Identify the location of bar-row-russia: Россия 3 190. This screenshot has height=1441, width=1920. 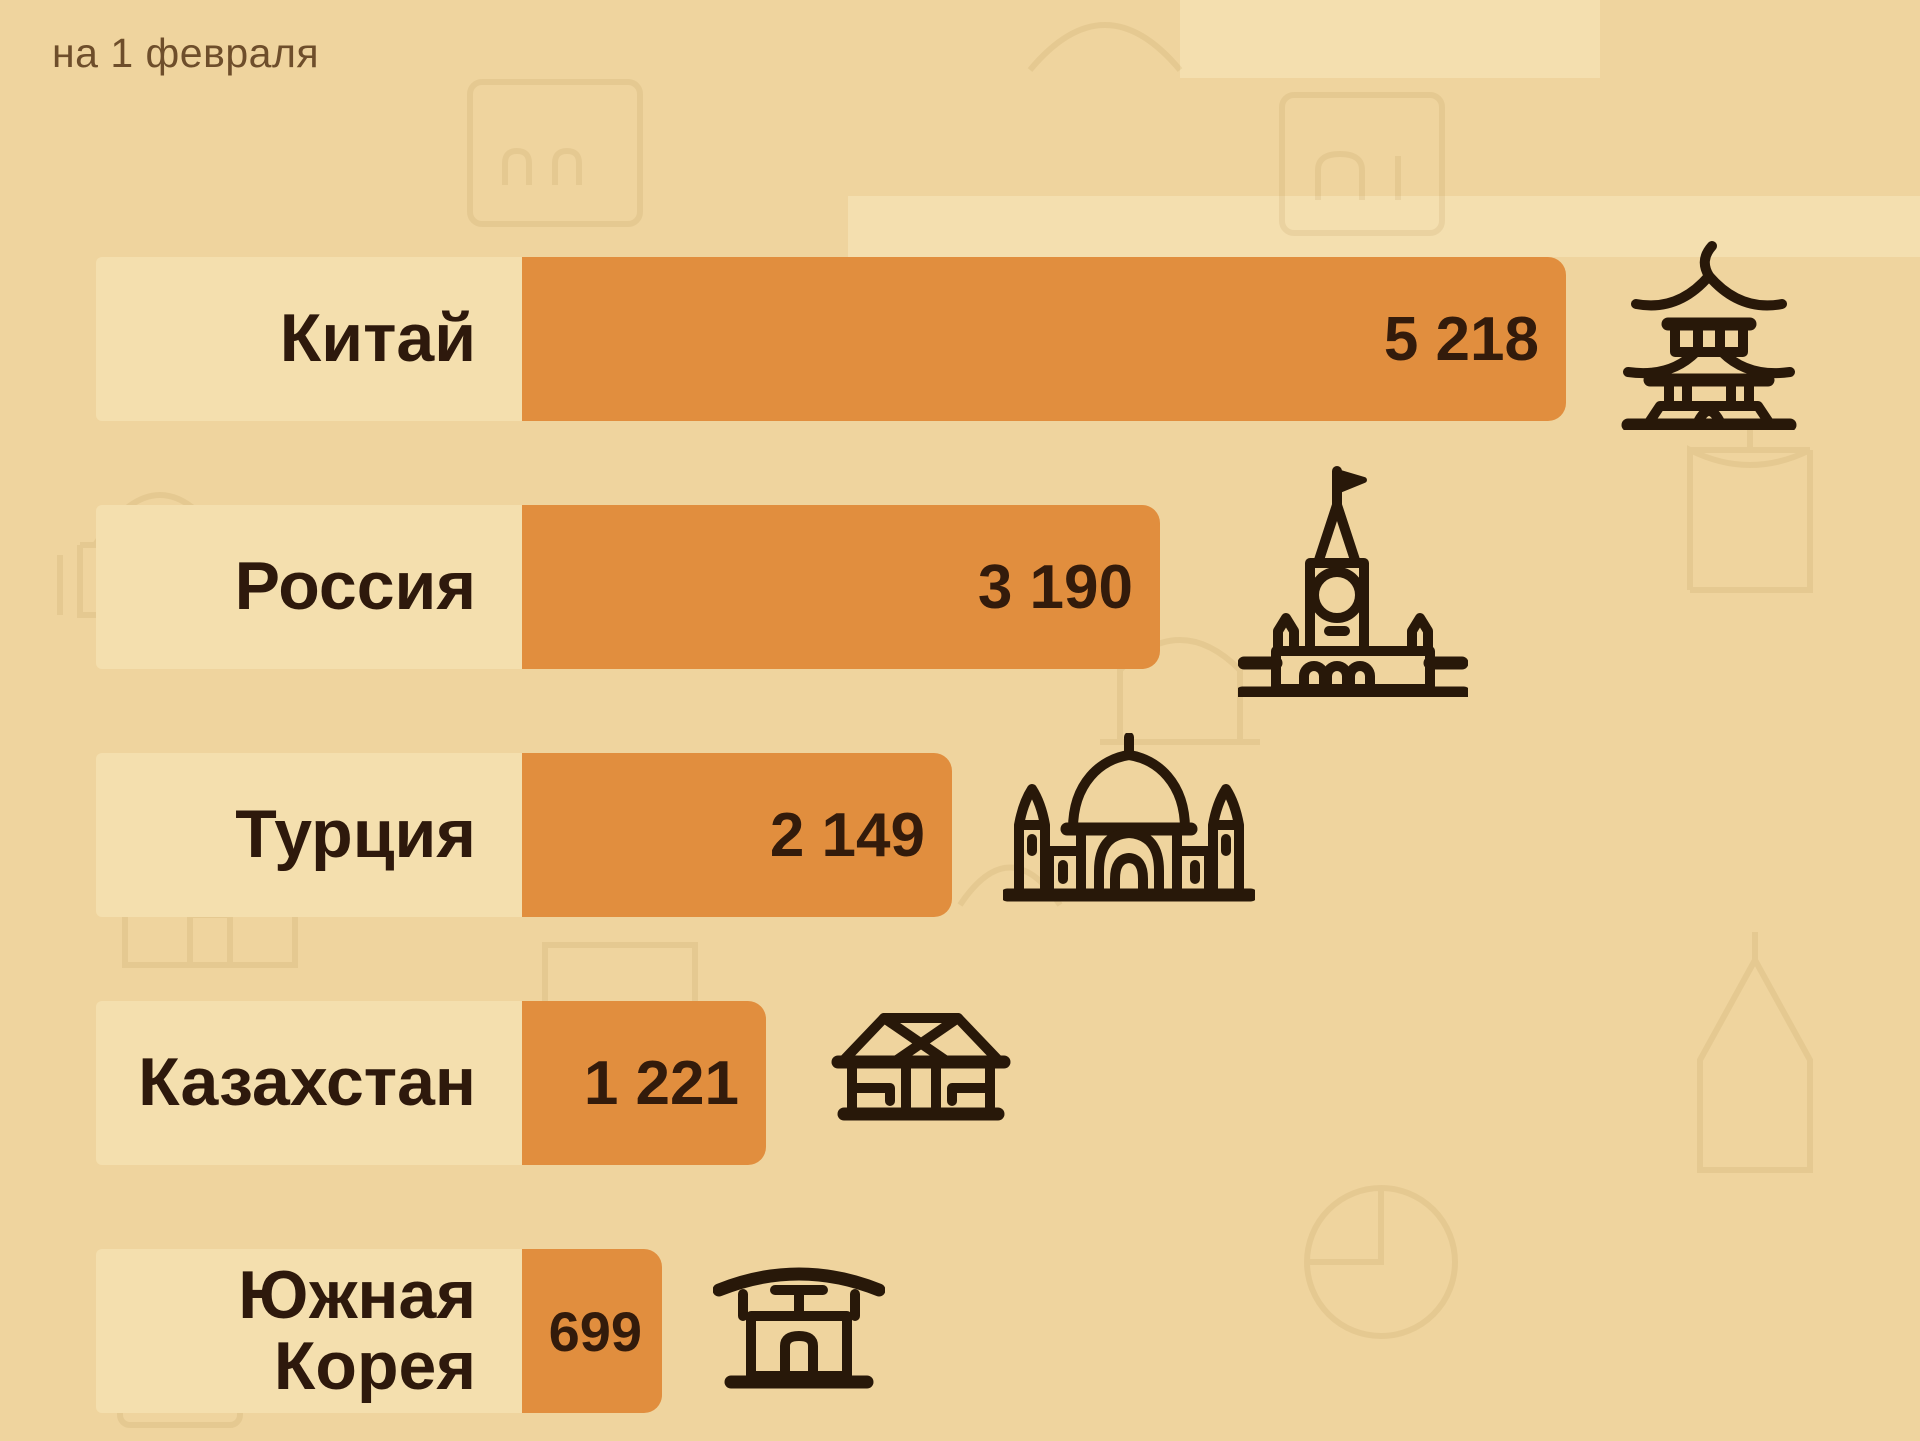
(960, 587).